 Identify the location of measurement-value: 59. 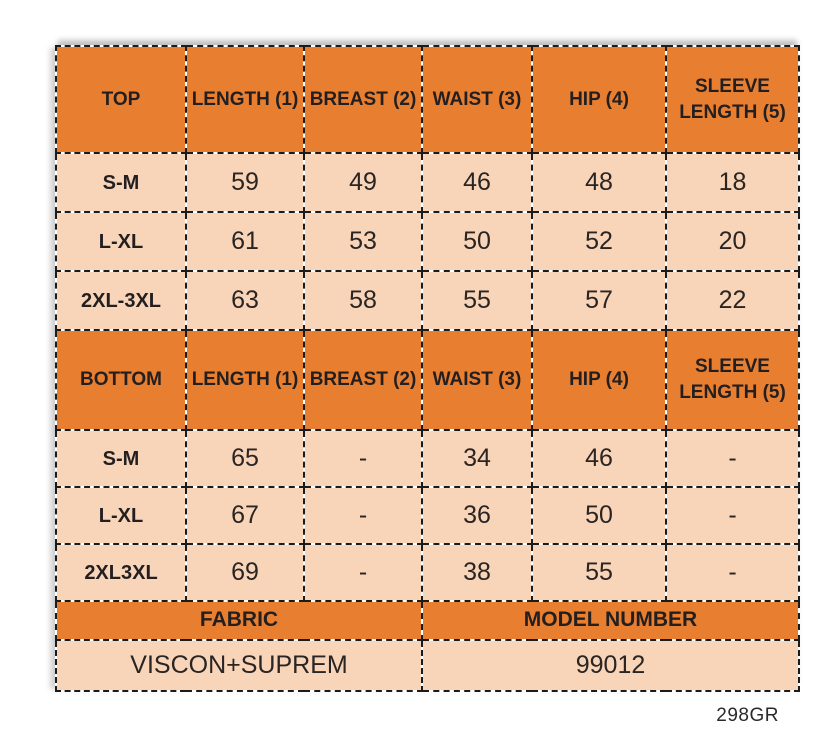
(245, 182).